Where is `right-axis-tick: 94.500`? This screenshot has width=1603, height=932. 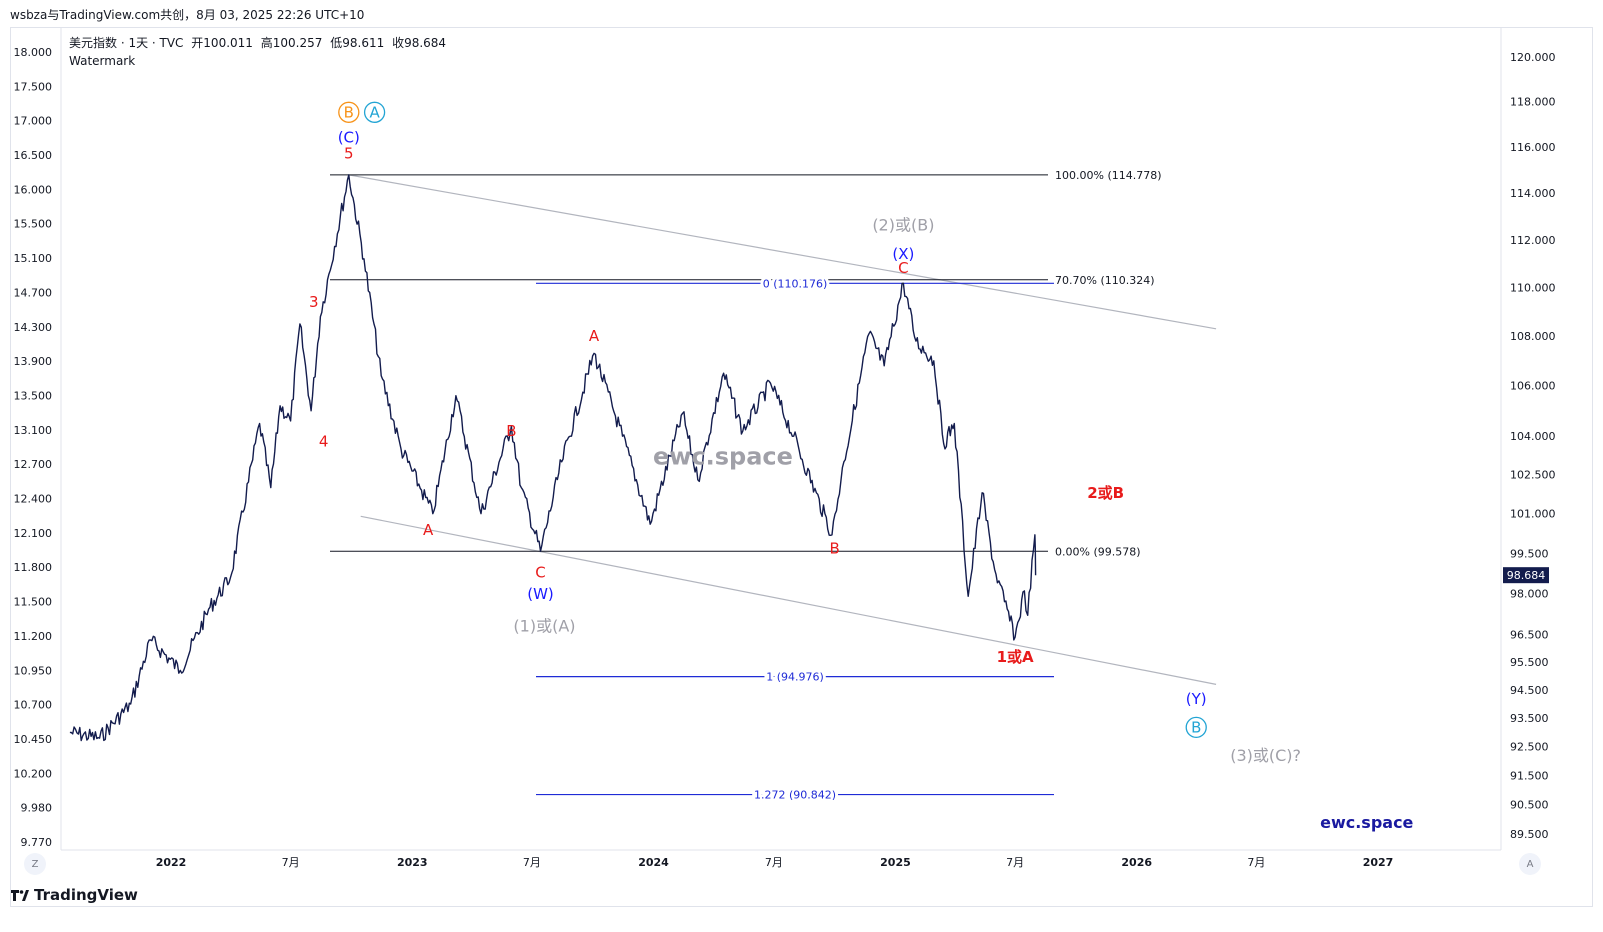
right-axis-tick: 94.500 is located at coordinates (1529, 690).